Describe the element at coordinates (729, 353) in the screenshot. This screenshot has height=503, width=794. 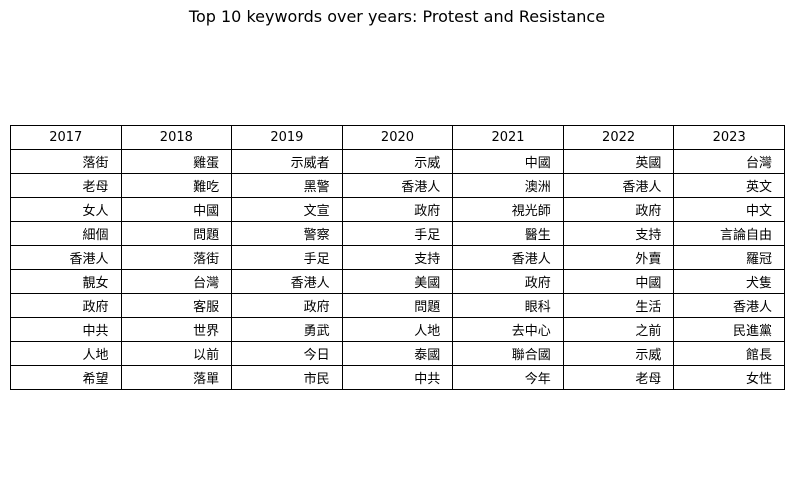
I see `table-cell: 館長` at that location.